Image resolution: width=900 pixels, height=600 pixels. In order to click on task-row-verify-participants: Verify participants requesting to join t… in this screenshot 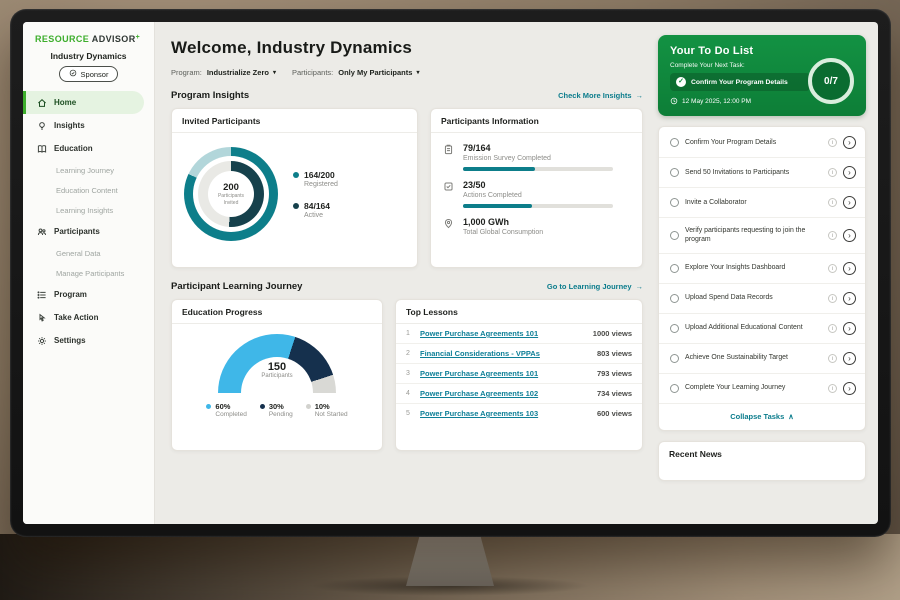, I will do `click(762, 236)`.